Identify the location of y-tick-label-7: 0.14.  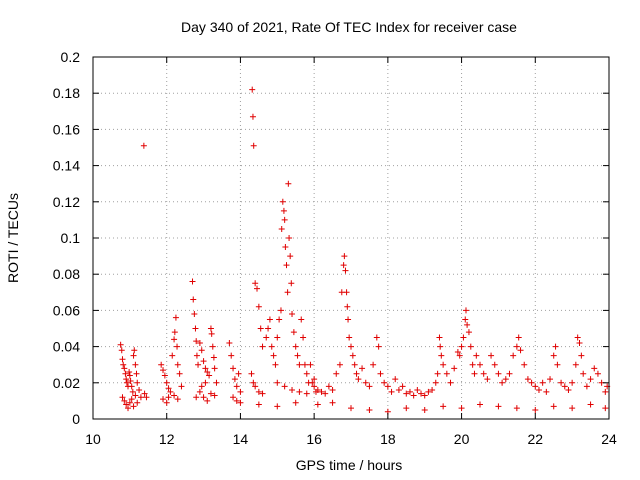
(66, 166).